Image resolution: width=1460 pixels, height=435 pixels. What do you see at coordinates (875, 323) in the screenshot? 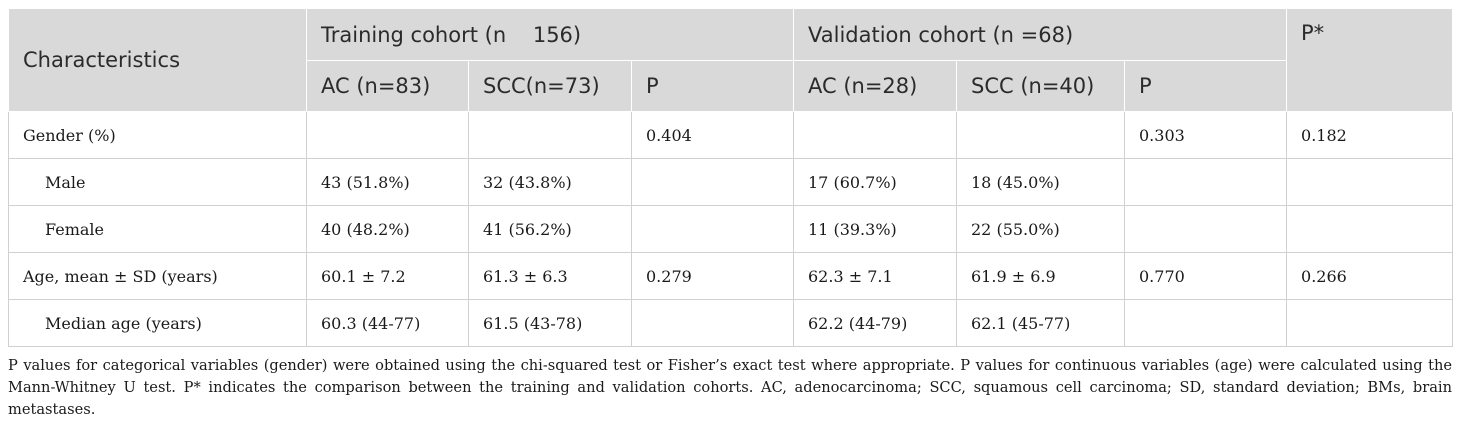
I see `table-cell: 62.2 (44-79)` at bounding box center [875, 323].